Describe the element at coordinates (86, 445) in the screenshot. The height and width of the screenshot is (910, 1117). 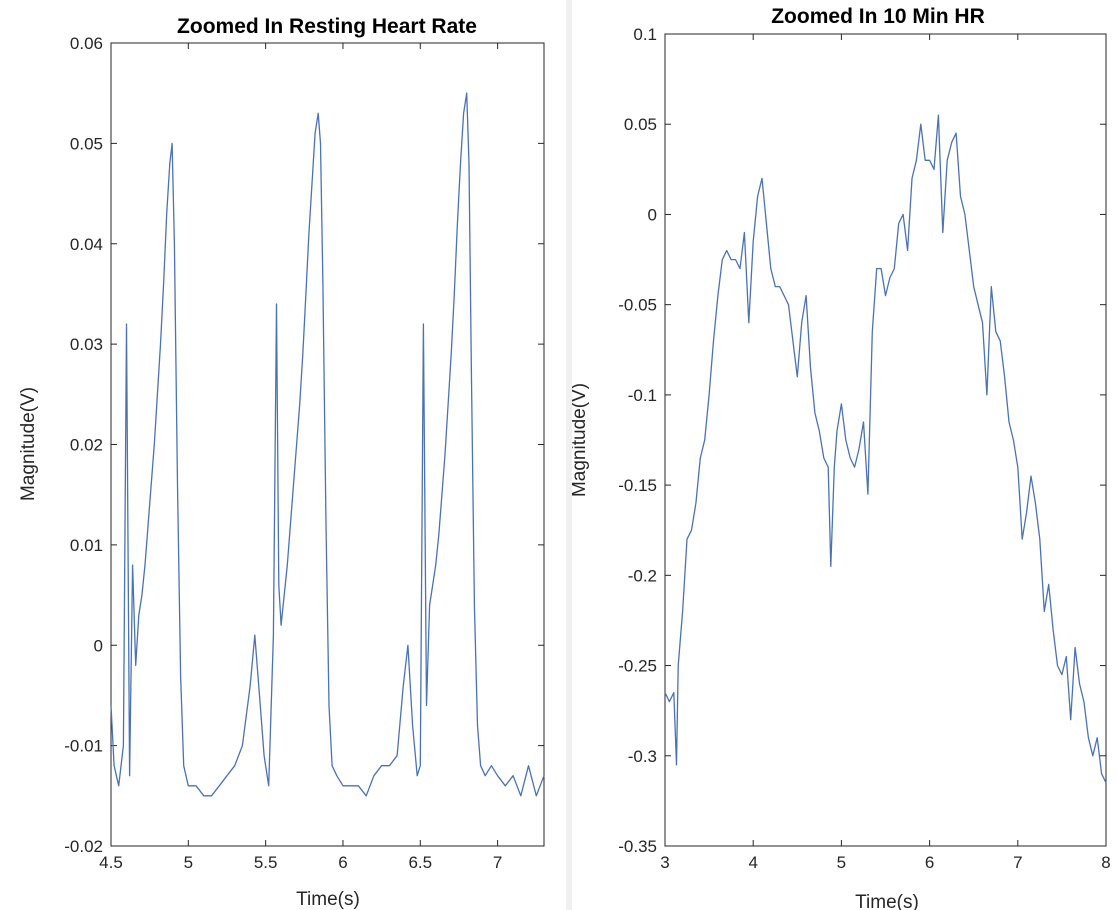
I see `y-tick-label: 0.02` at that location.